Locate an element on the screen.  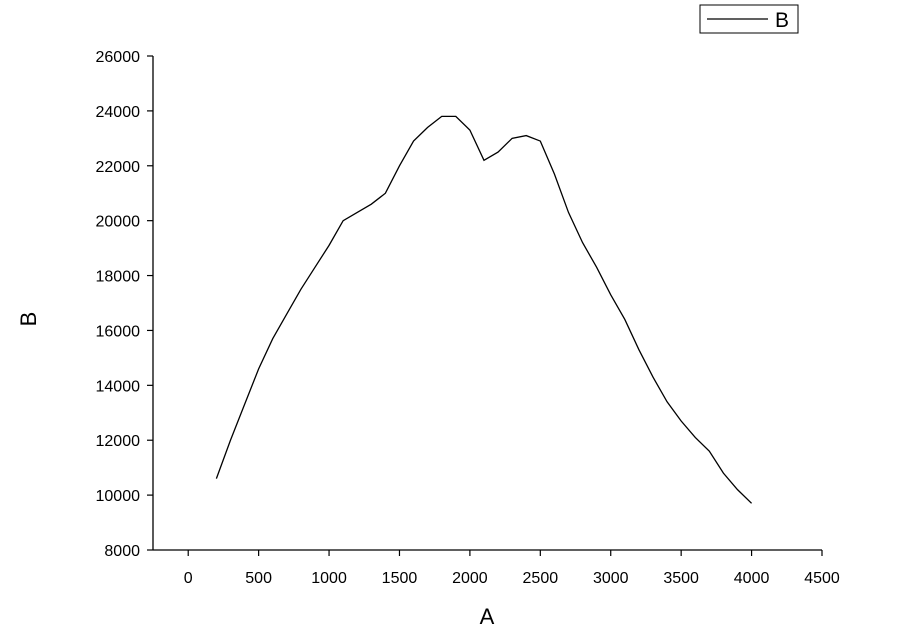
x-tick-label: 1000 is located at coordinates (329, 578).